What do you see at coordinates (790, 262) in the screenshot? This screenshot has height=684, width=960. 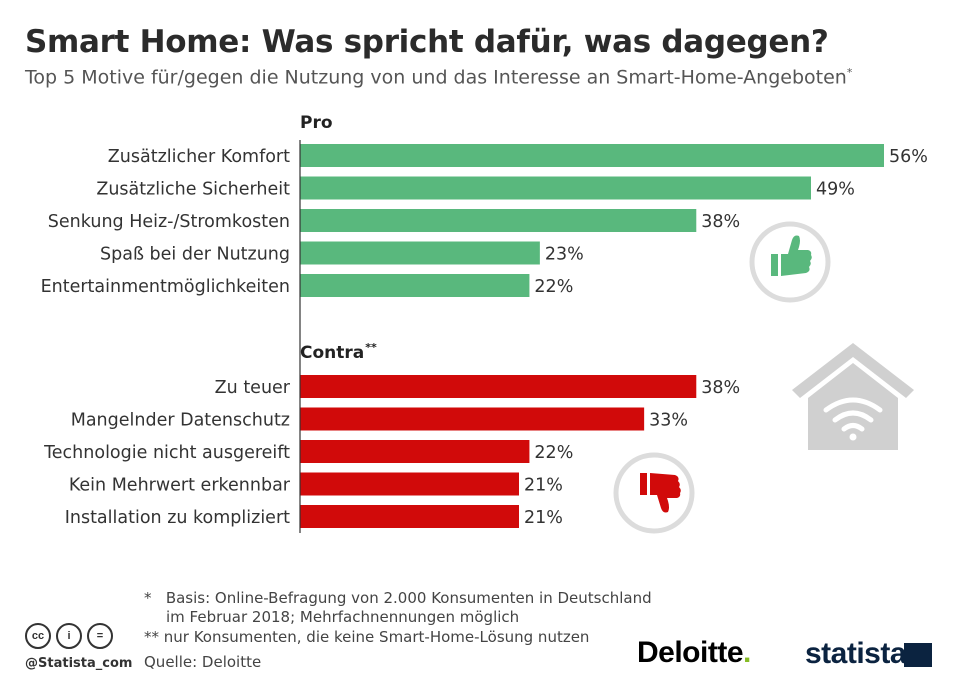 I see `thumbs-up-icon` at bounding box center [790, 262].